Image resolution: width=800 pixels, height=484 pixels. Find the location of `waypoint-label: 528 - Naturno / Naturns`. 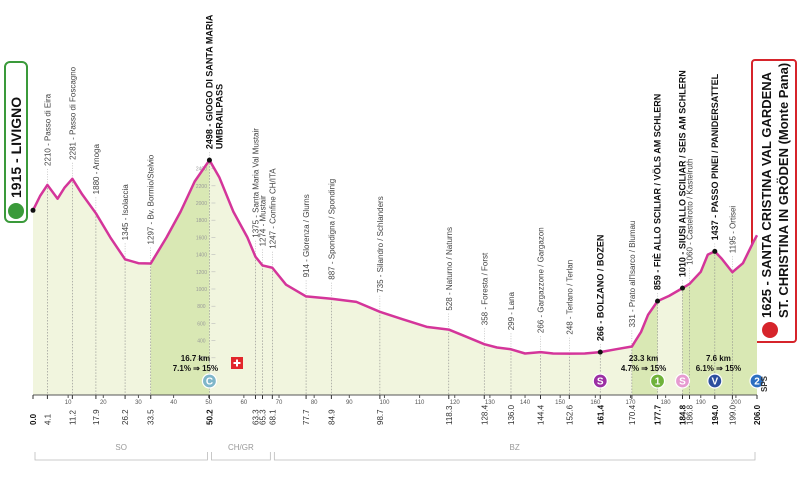

waypoint-label: 528 - Naturno / Naturns is located at coordinates (449, 269).